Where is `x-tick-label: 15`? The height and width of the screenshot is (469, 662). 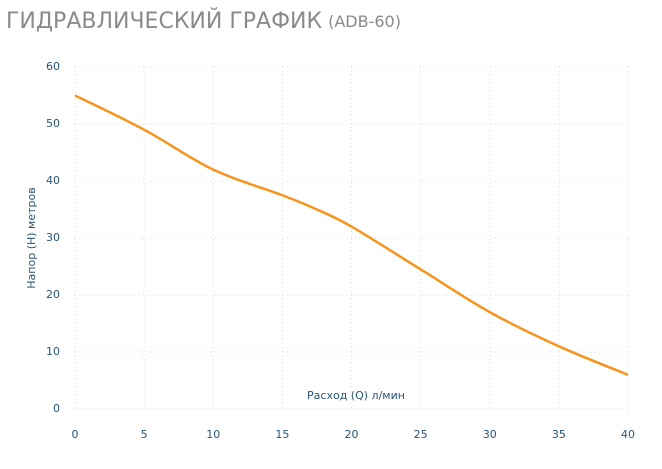 x-tick-label: 15 is located at coordinates (282, 434).